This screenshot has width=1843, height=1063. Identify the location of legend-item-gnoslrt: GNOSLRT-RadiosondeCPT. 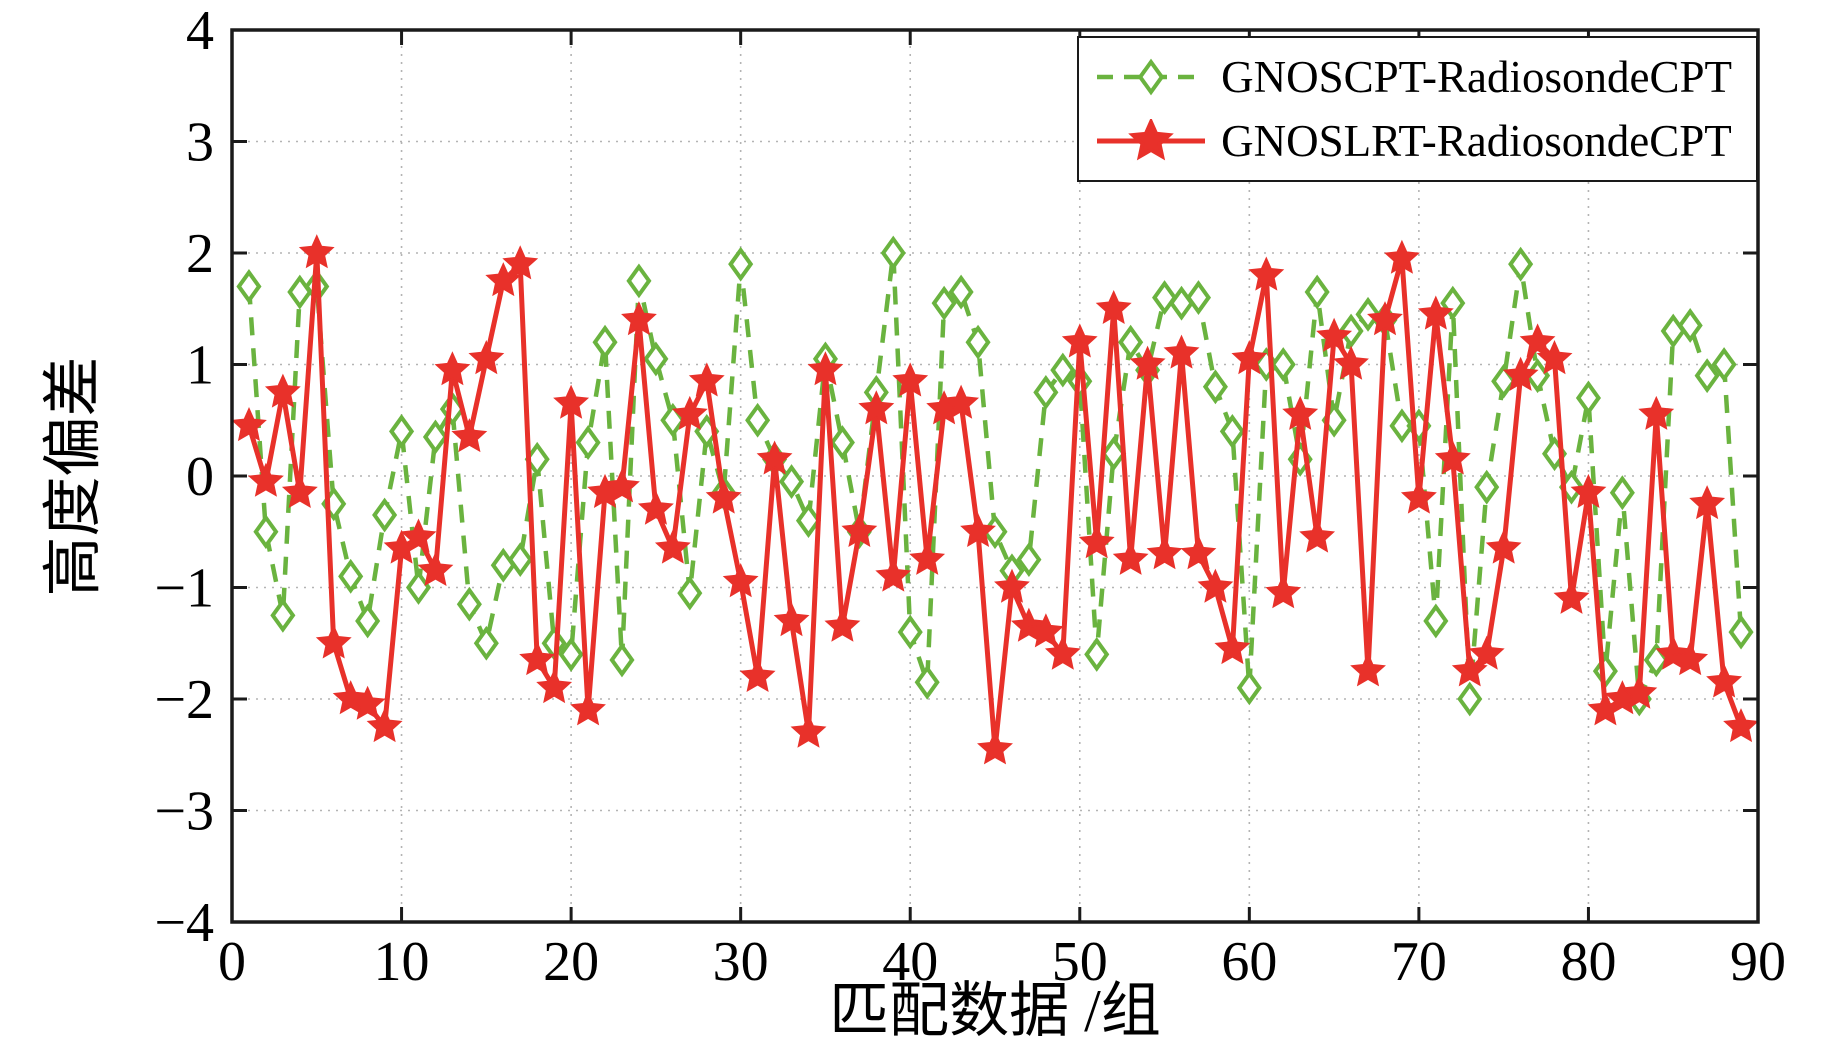
(1413, 141).